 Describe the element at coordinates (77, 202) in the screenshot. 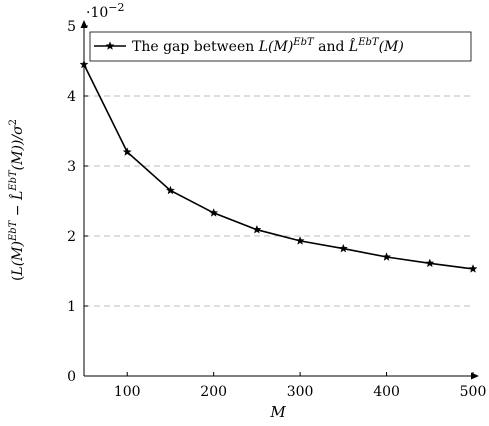

I see `y-ticks: 0 1 2 3 4 5` at that location.